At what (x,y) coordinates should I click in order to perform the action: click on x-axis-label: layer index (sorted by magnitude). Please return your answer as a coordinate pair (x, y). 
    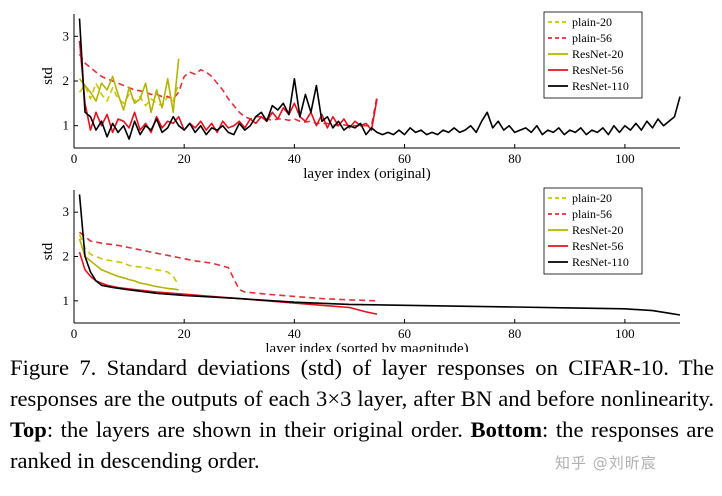
    Looking at the image, I should click on (366, 346).